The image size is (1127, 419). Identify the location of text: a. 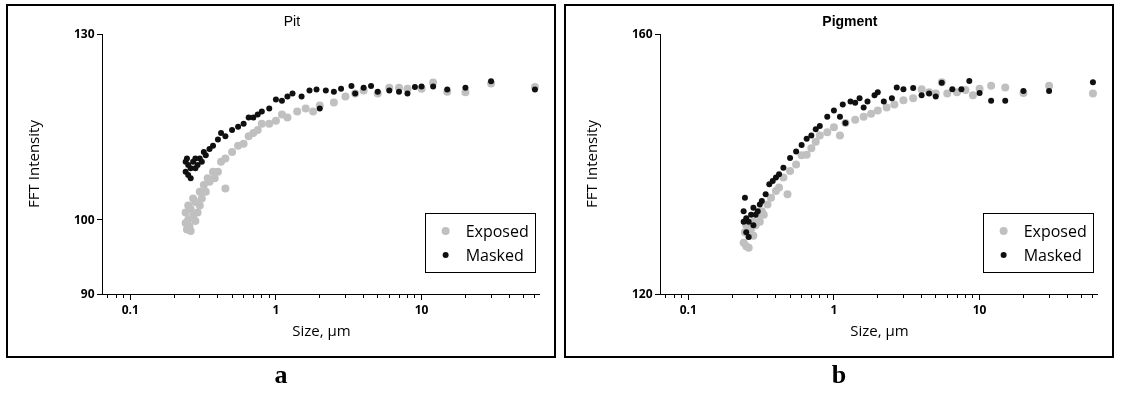
(281, 375).